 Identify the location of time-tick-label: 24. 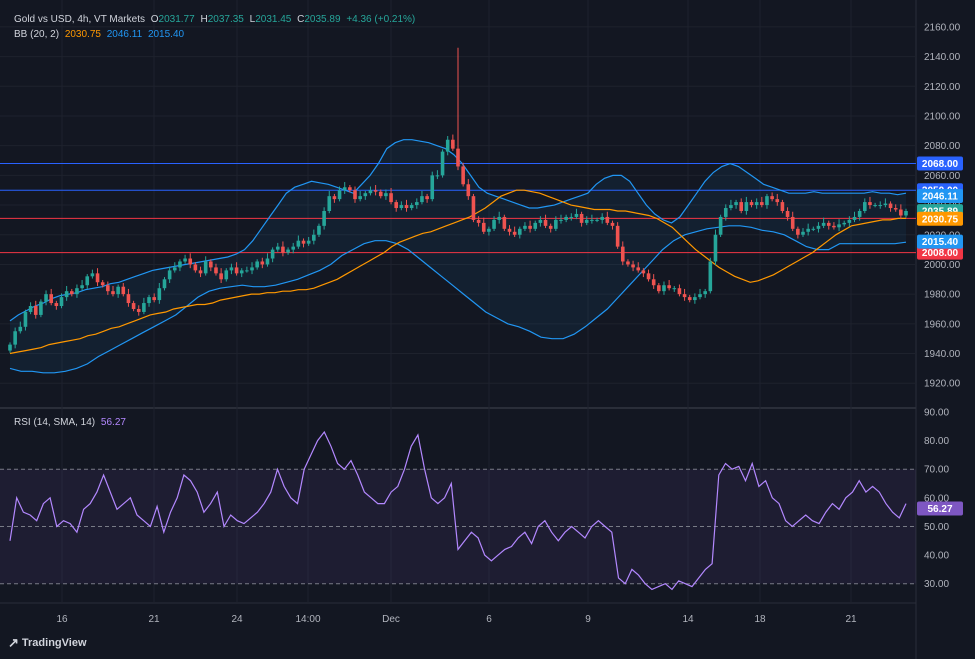
(237, 619).